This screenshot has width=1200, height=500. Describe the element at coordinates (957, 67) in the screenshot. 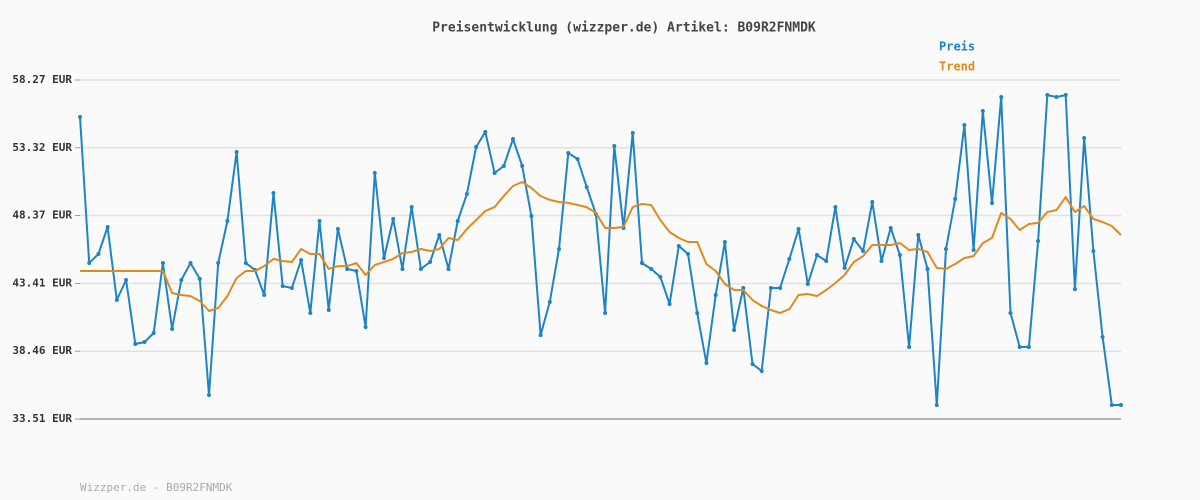

I see `legend-label: Trend` at that location.